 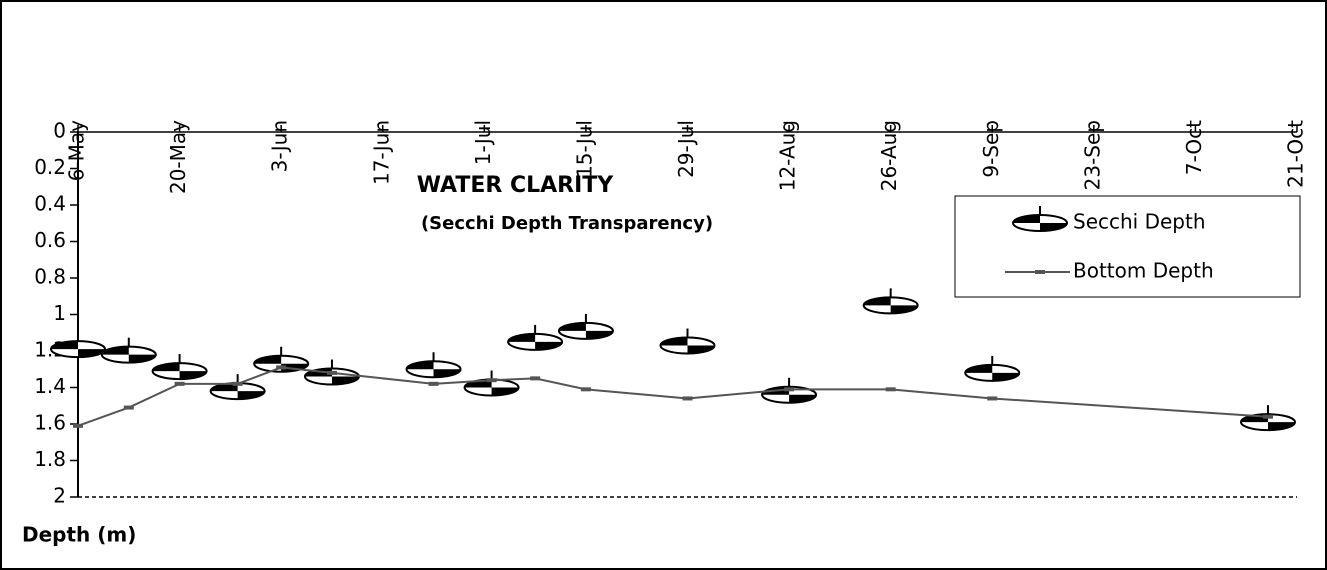 What do you see at coordinates (686, 149) in the screenshot?
I see `x-tick-label: 29-Jul` at bounding box center [686, 149].